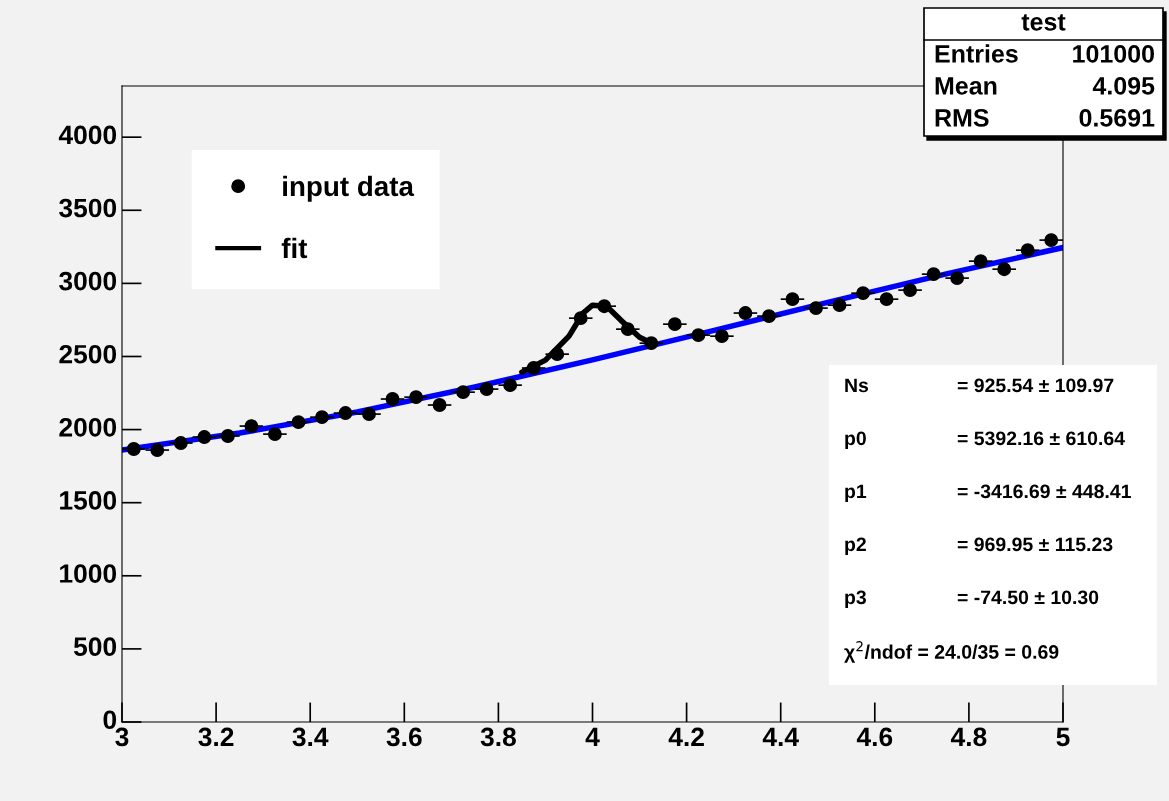 The height and width of the screenshot is (801, 1169). I want to click on annotation: χ$^{2}$/ndof = 24.0/35 = 0.69, so click(951, 652).